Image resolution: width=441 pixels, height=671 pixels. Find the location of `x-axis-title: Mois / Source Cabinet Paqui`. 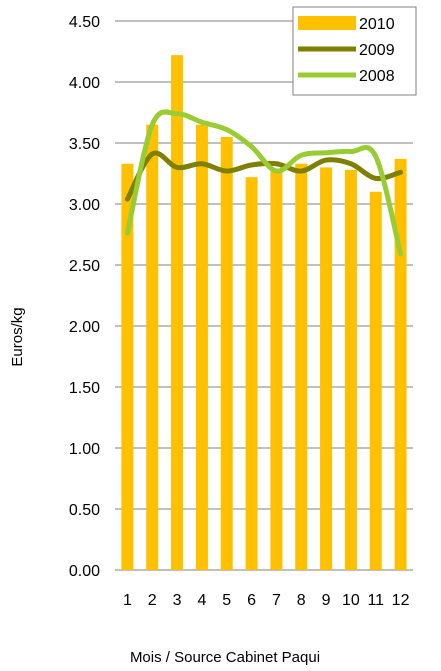

x-axis-title: Mois / Source Cabinet Paqui is located at coordinates (225, 657).